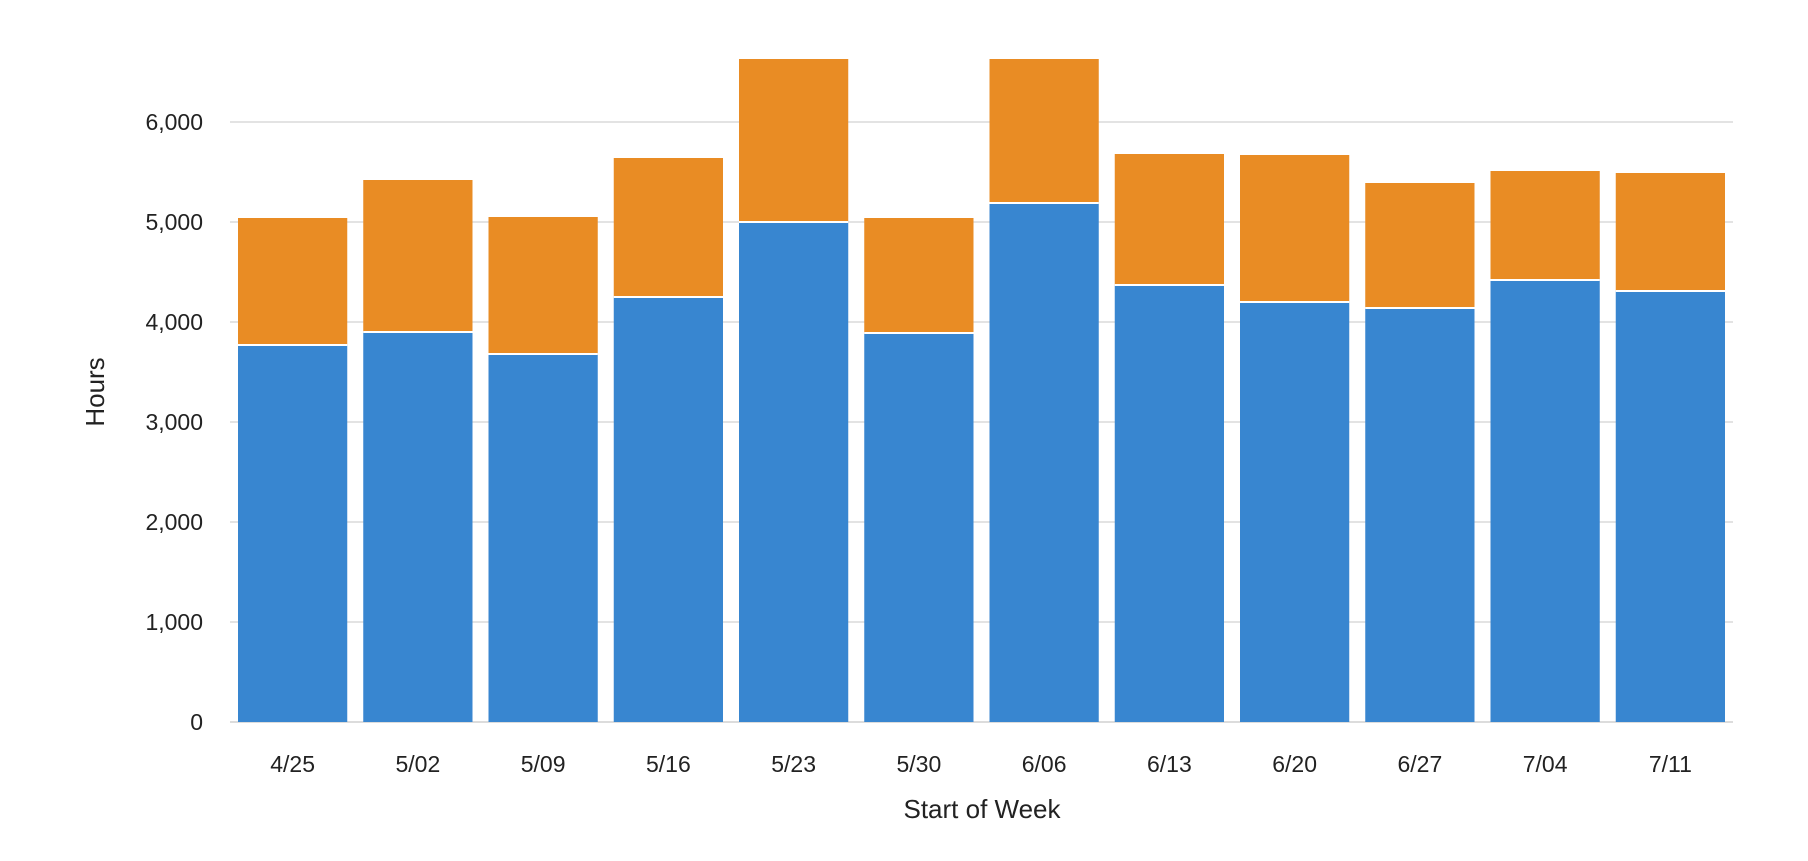 This screenshot has width=1808, height=861. I want to click on y-axis-ticks: 0 1,000 2,000 3,000 4,000 5,000 6,000, so click(174, 422).